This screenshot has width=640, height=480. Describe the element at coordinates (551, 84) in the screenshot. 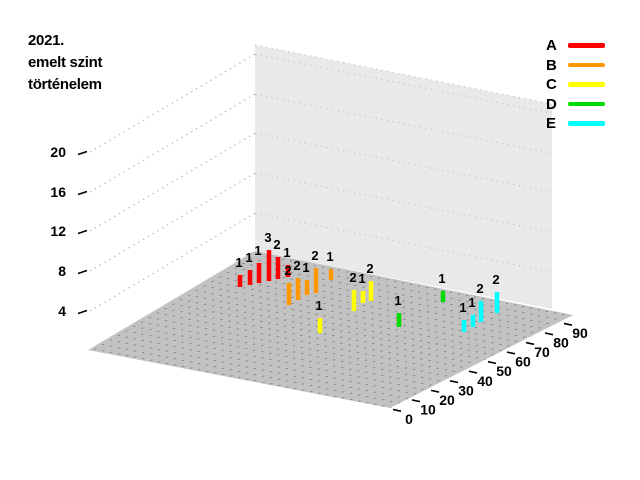

I see `legend-label: C` at that location.